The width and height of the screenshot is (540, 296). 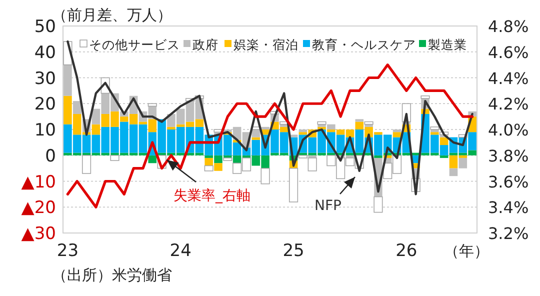 What do you see at coordinates (112, 275) in the screenshot?
I see `text: （出所）米労働省` at bounding box center [112, 275].